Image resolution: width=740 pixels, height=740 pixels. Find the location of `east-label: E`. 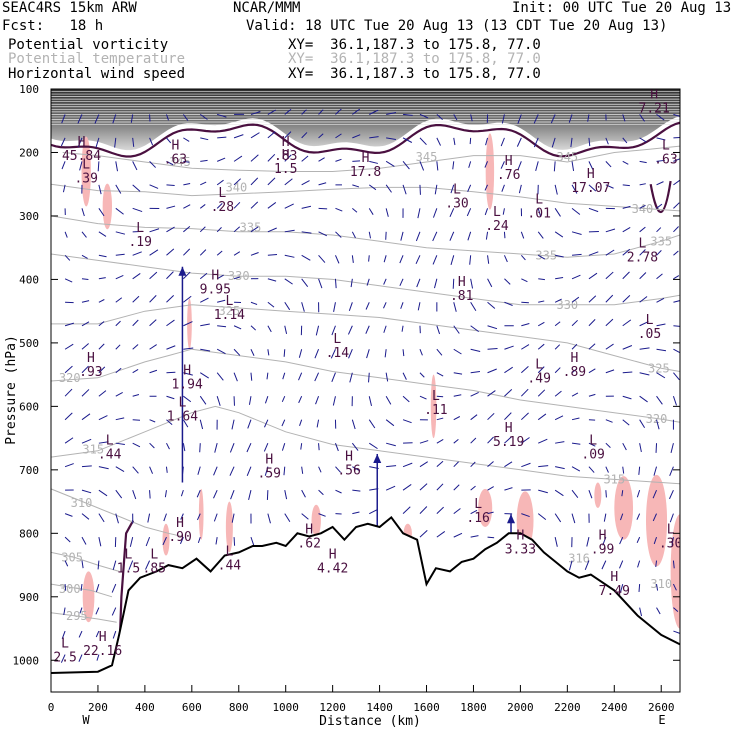

east-label: E is located at coordinates (661, 720).